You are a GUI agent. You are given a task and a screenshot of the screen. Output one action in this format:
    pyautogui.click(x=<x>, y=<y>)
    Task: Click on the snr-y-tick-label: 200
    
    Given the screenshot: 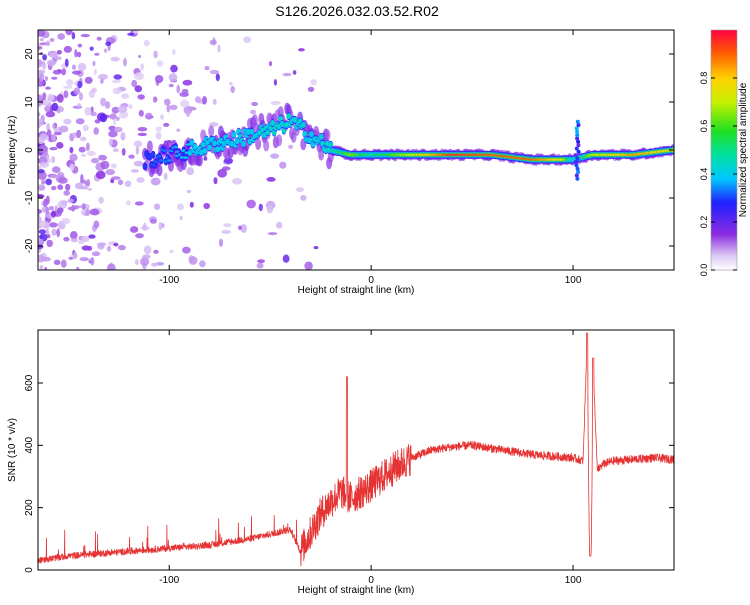 What is the action you would take?
    pyautogui.click(x=29, y=507)
    